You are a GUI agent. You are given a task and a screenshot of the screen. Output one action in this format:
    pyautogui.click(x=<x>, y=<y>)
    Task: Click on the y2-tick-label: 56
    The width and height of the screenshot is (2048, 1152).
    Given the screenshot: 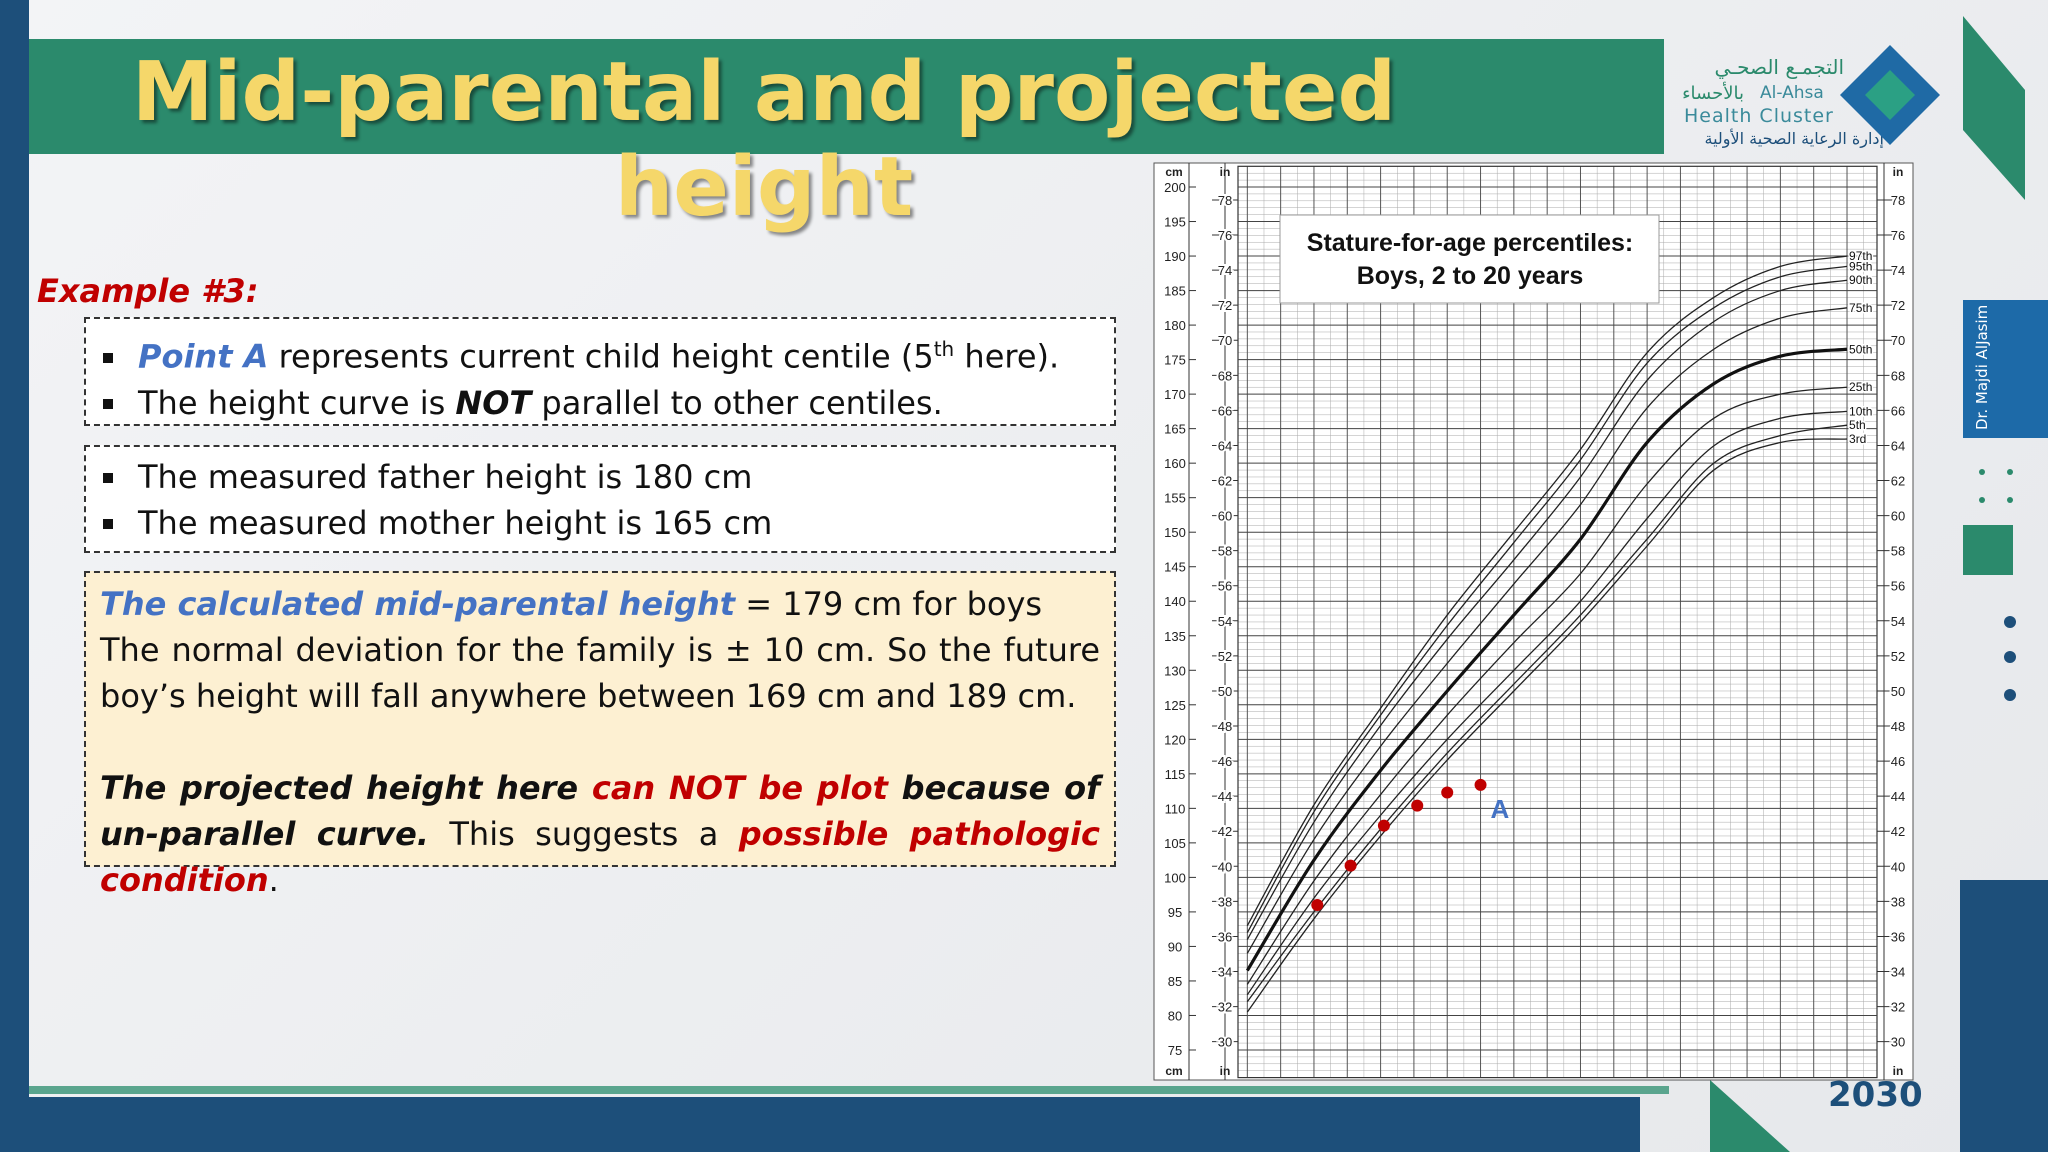 What is the action you would take?
    pyautogui.click(x=1898, y=586)
    